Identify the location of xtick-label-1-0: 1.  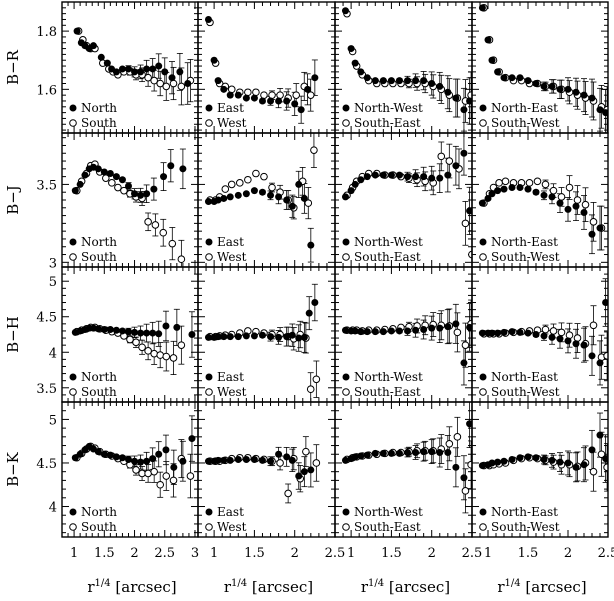
(214, 553).